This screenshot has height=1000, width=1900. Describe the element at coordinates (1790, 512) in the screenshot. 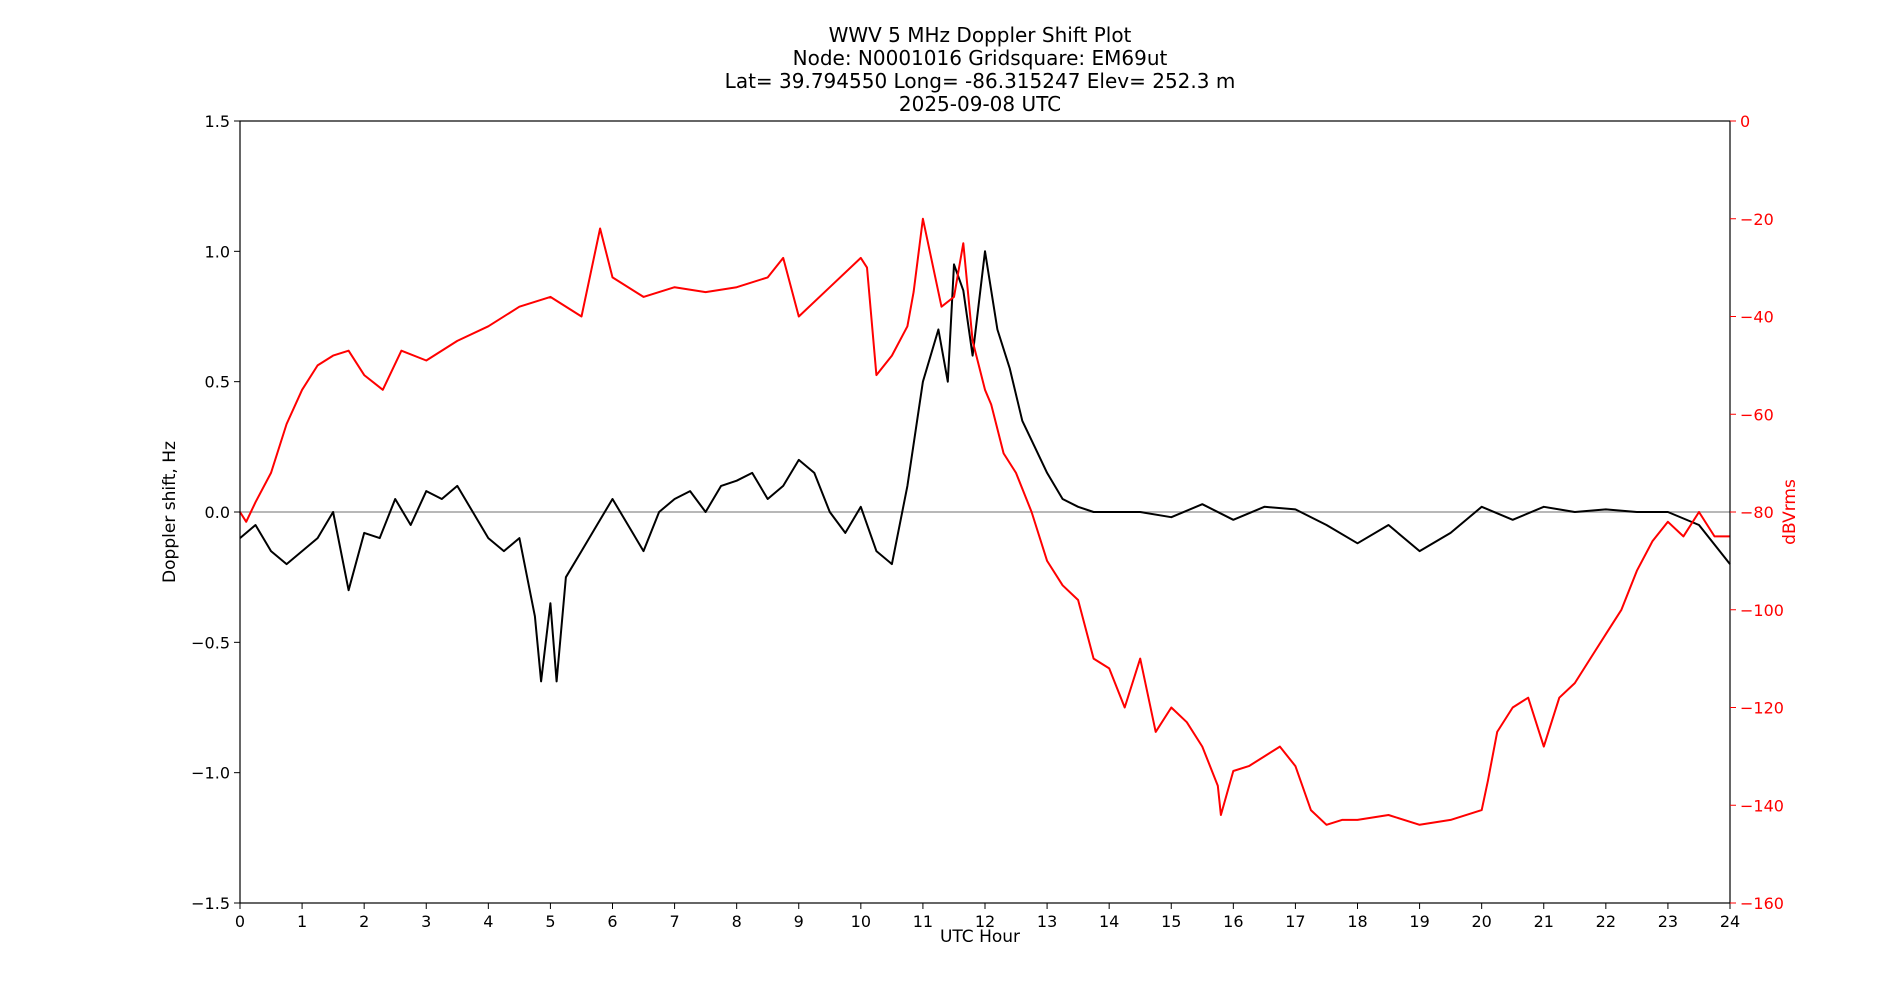

I see `right-y-axis-label: dBVrms` at that location.